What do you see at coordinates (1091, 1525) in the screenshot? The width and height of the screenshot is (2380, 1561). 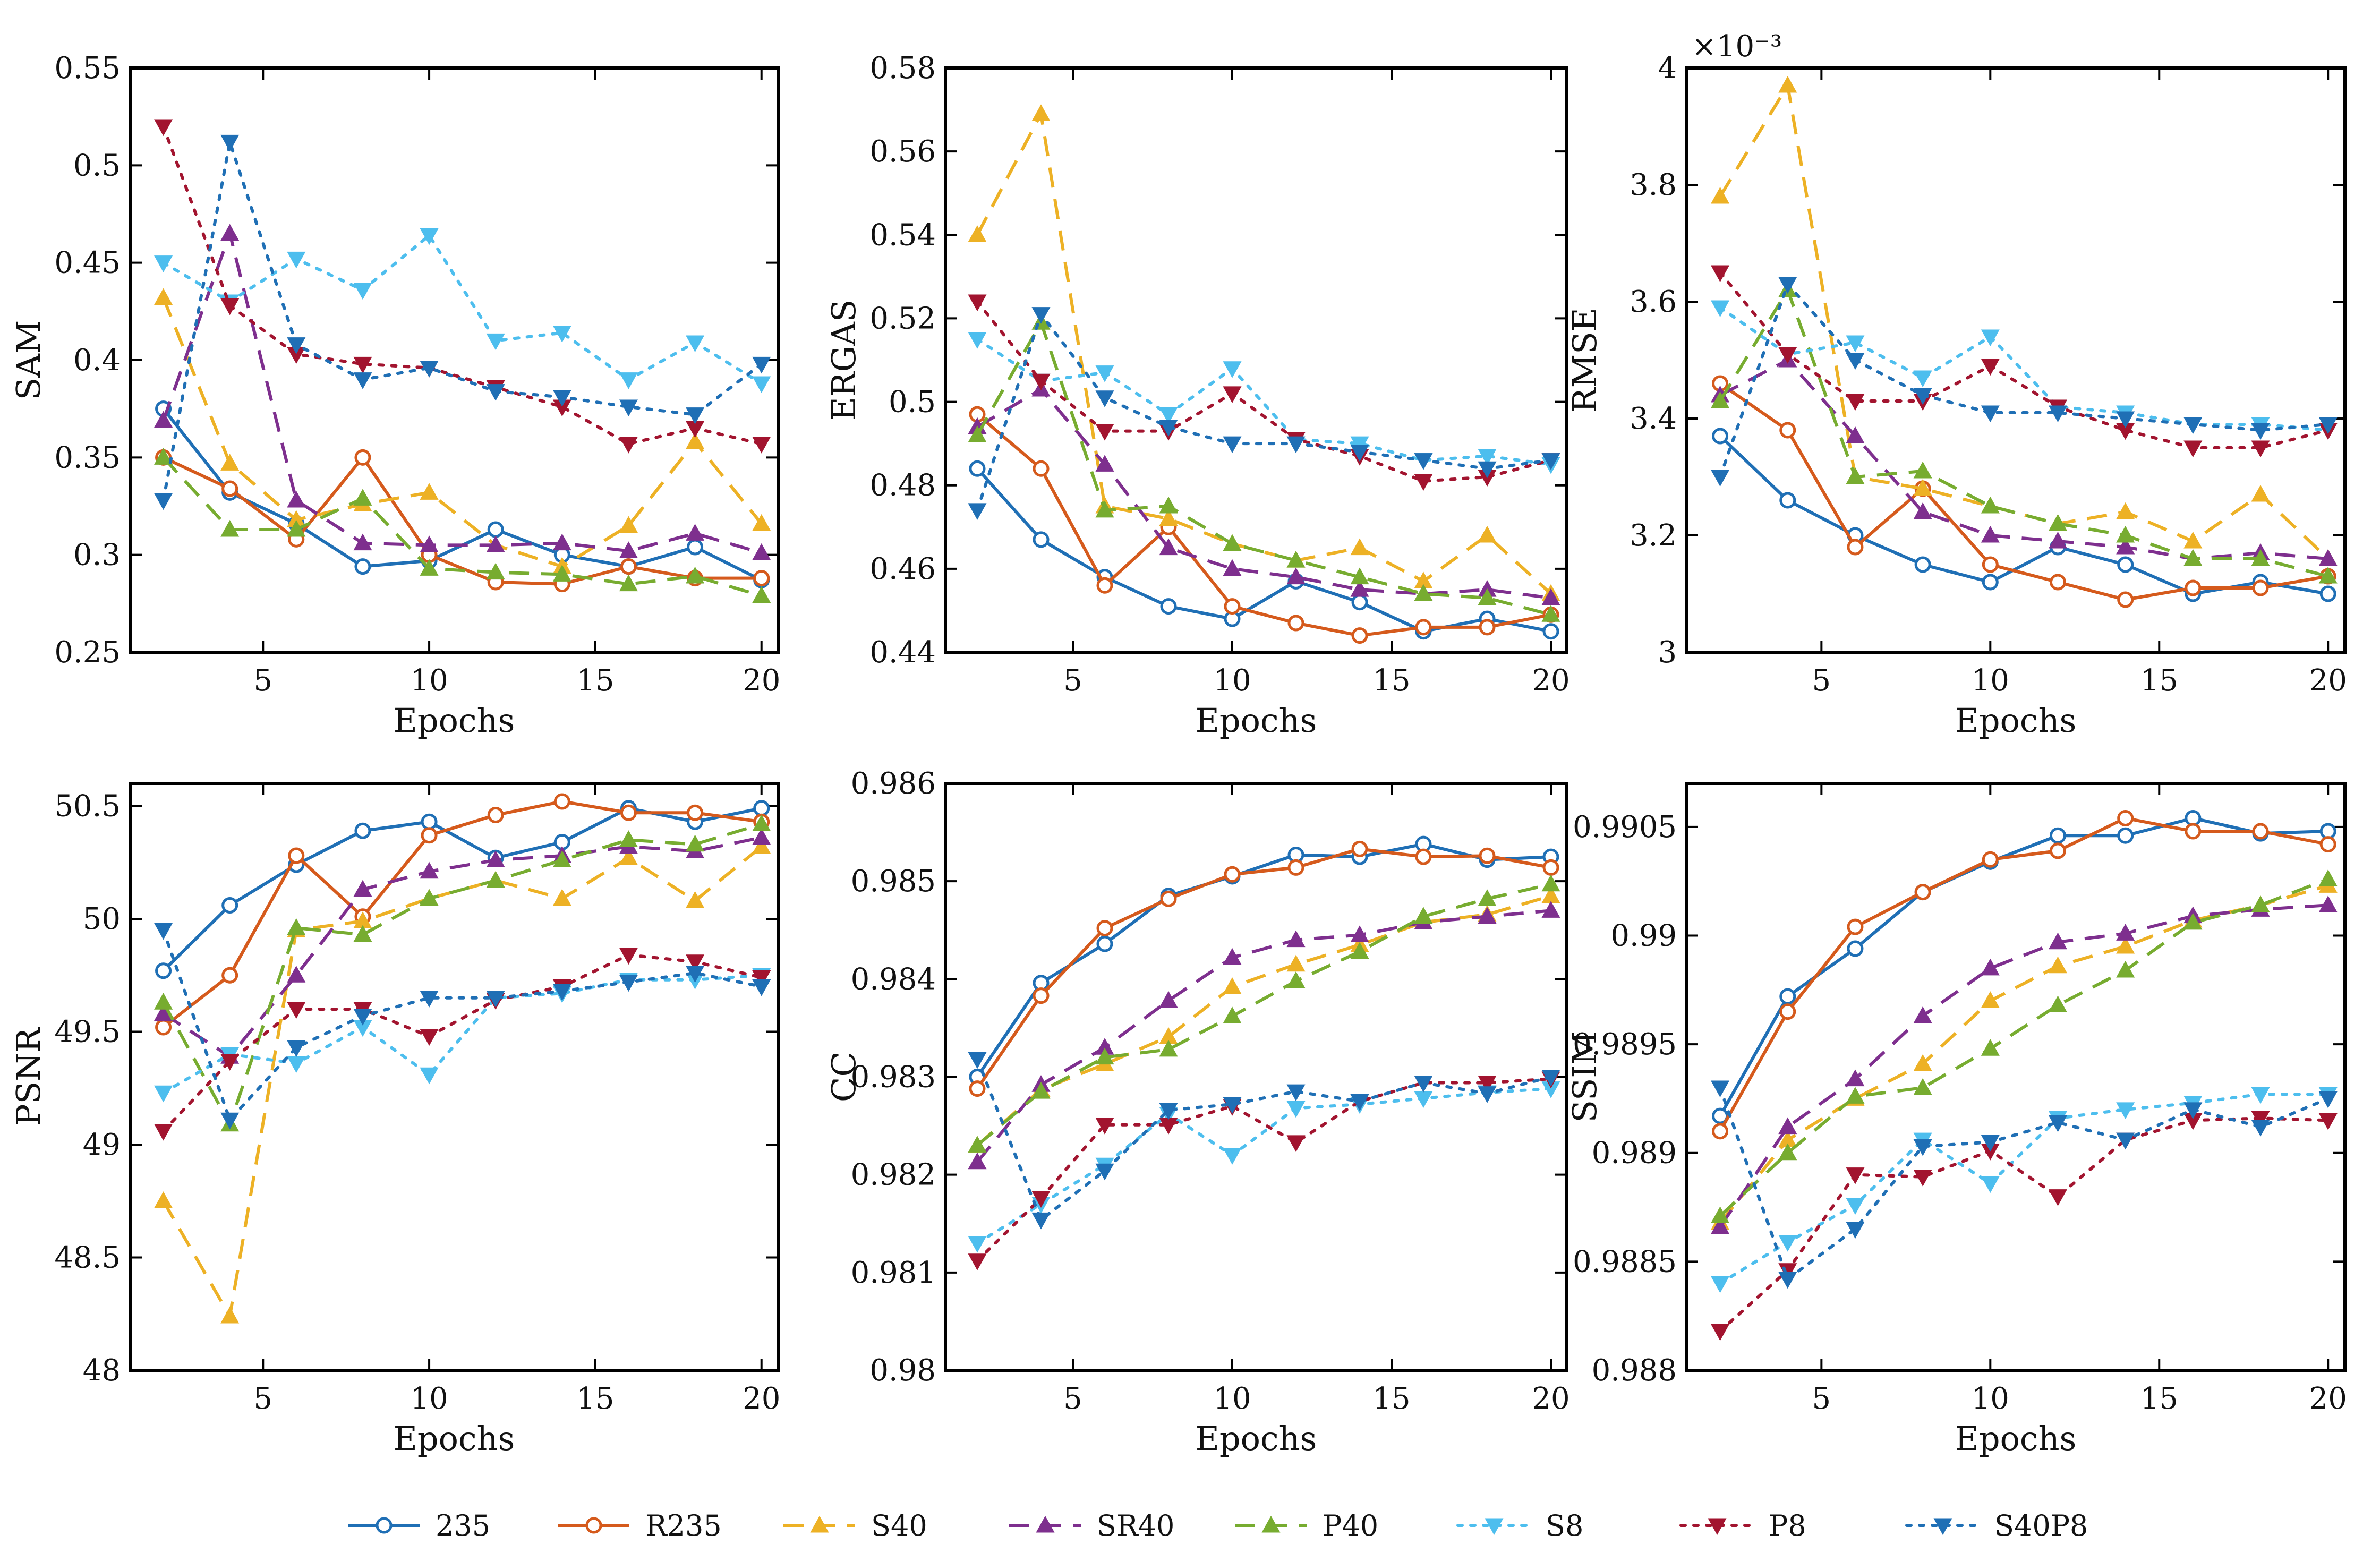 I see `legend-item-sr40: SR40` at bounding box center [1091, 1525].